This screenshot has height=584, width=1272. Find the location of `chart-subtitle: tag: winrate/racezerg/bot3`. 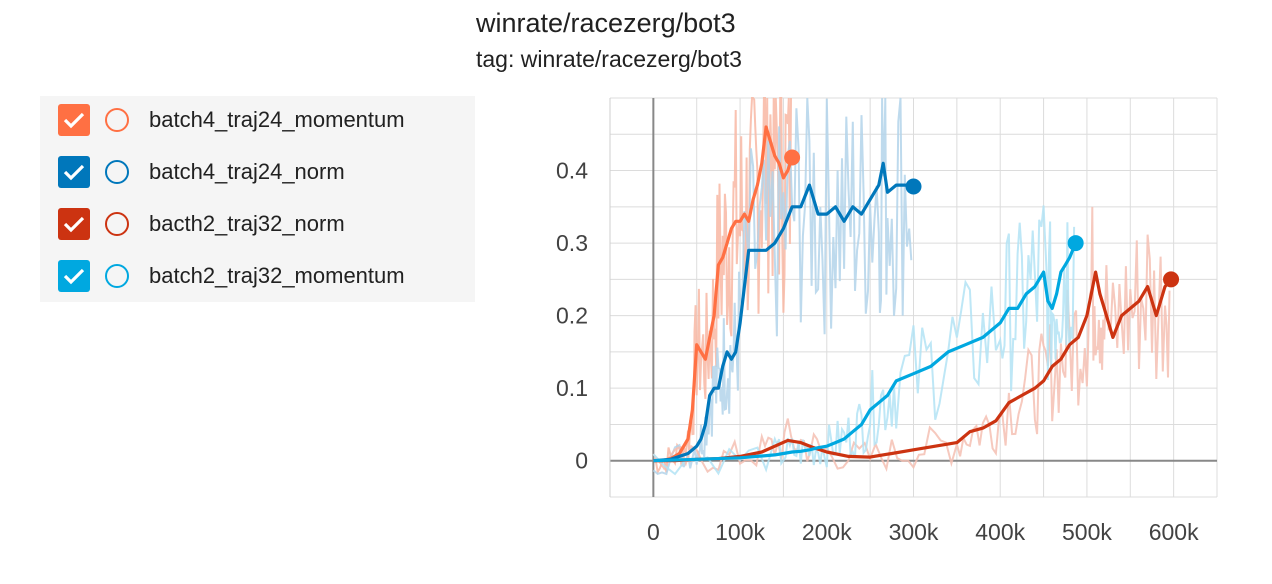

chart-subtitle: tag: winrate/racezerg/bot3 is located at coordinates (609, 59).